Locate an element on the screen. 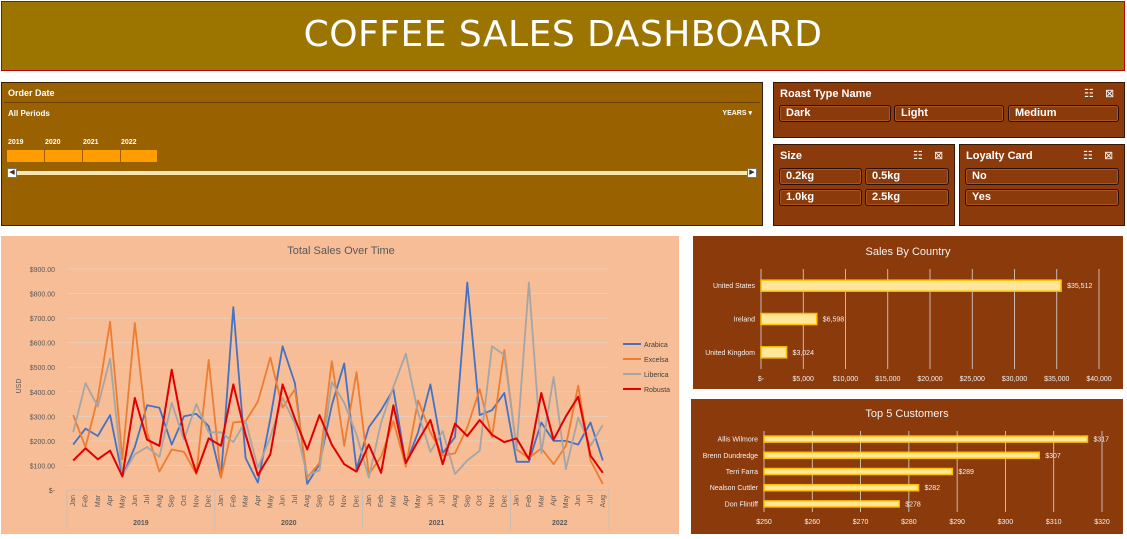 Image resolution: width=1127 pixels, height=539 pixels. timeline-year-bar-2022 is located at coordinates (139, 156).